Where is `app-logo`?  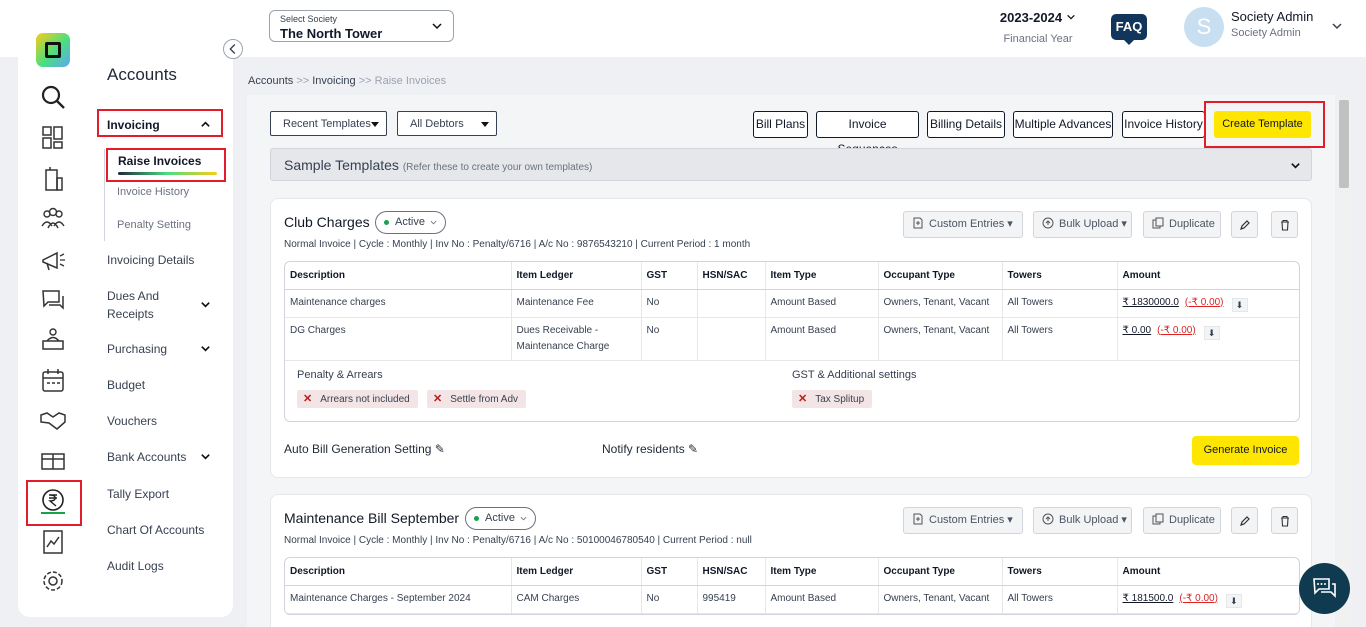
app-logo is located at coordinates (53, 50).